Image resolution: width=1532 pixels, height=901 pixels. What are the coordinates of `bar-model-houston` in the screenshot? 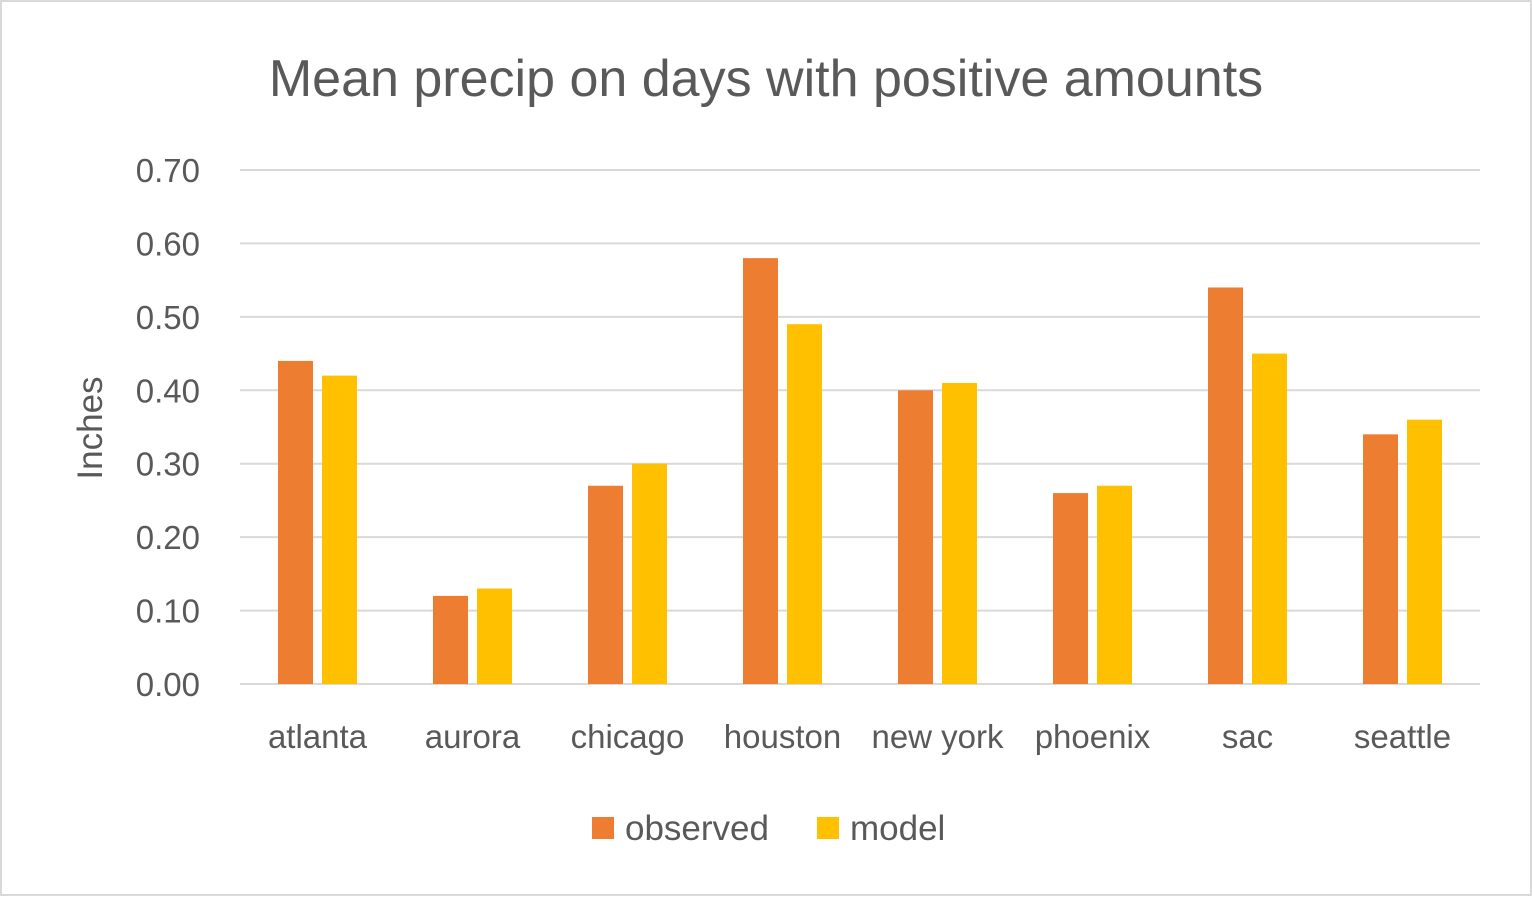 It's located at (804, 504).